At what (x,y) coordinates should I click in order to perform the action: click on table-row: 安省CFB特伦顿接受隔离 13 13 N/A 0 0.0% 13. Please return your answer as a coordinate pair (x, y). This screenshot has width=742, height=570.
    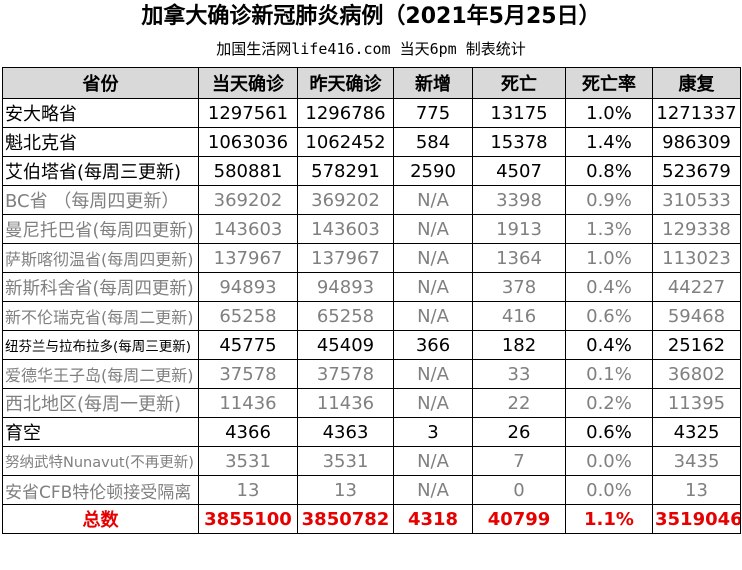
    Looking at the image, I should click on (371, 490).